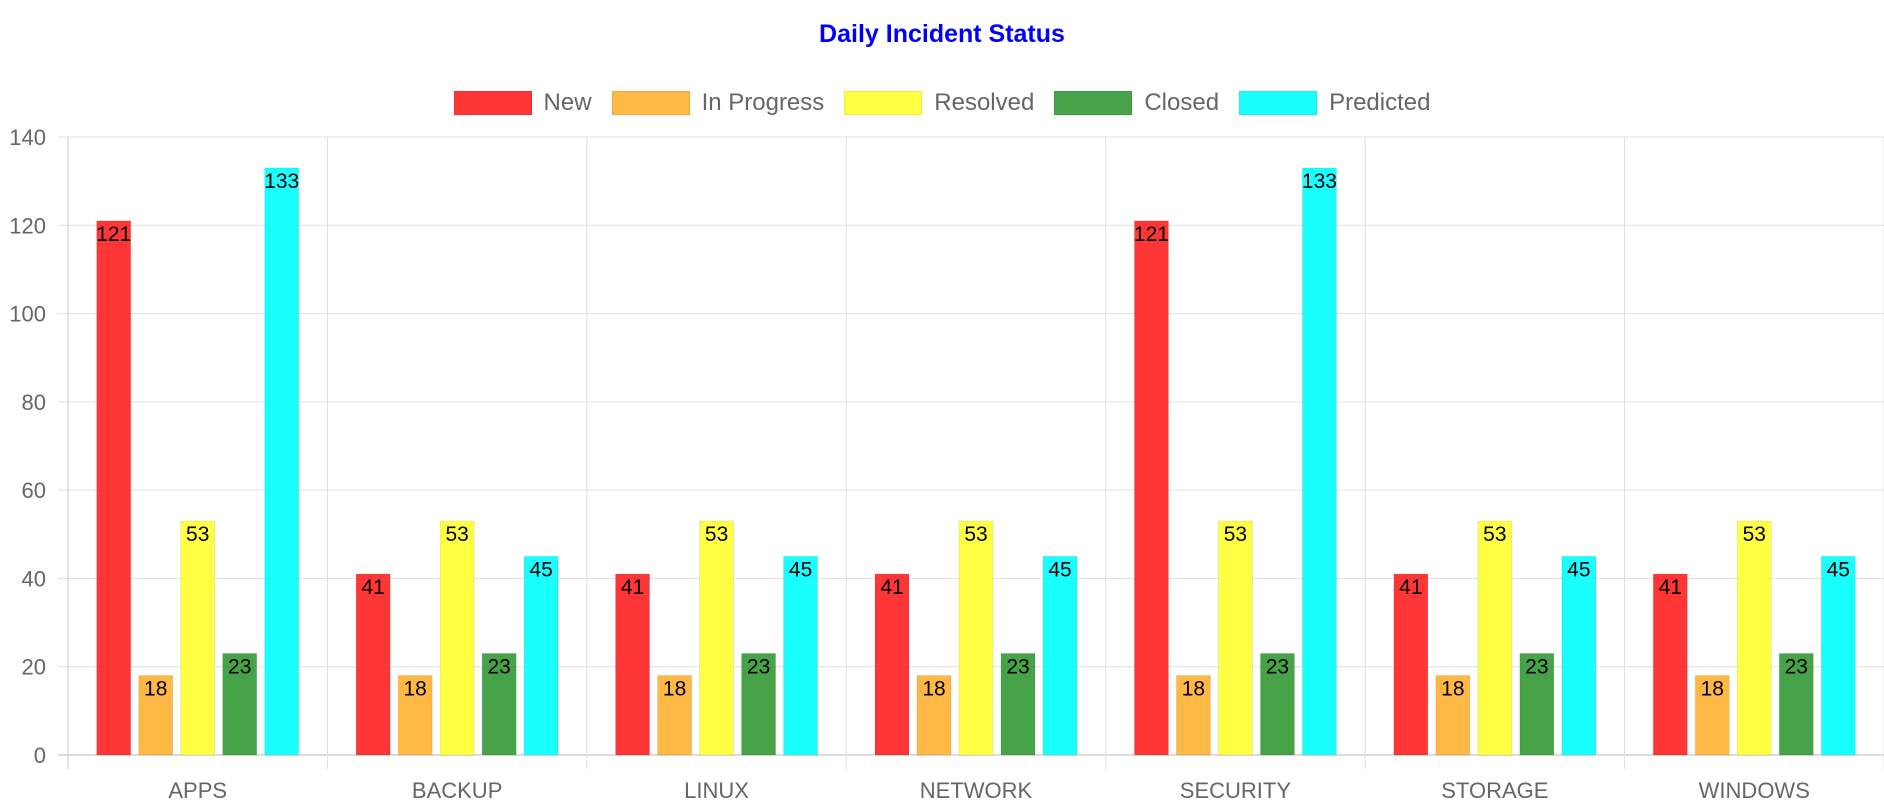 This screenshot has width=1884, height=812. Describe the element at coordinates (34, 402) in the screenshot. I see `y-tick-label: 80` at that location.